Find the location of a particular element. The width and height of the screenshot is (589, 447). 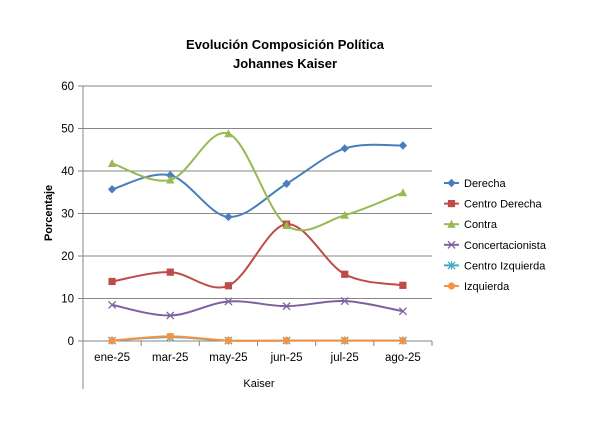

y-tick-labels: 0 10 20 30 40 50 60 is located at coordinates (67, 214).